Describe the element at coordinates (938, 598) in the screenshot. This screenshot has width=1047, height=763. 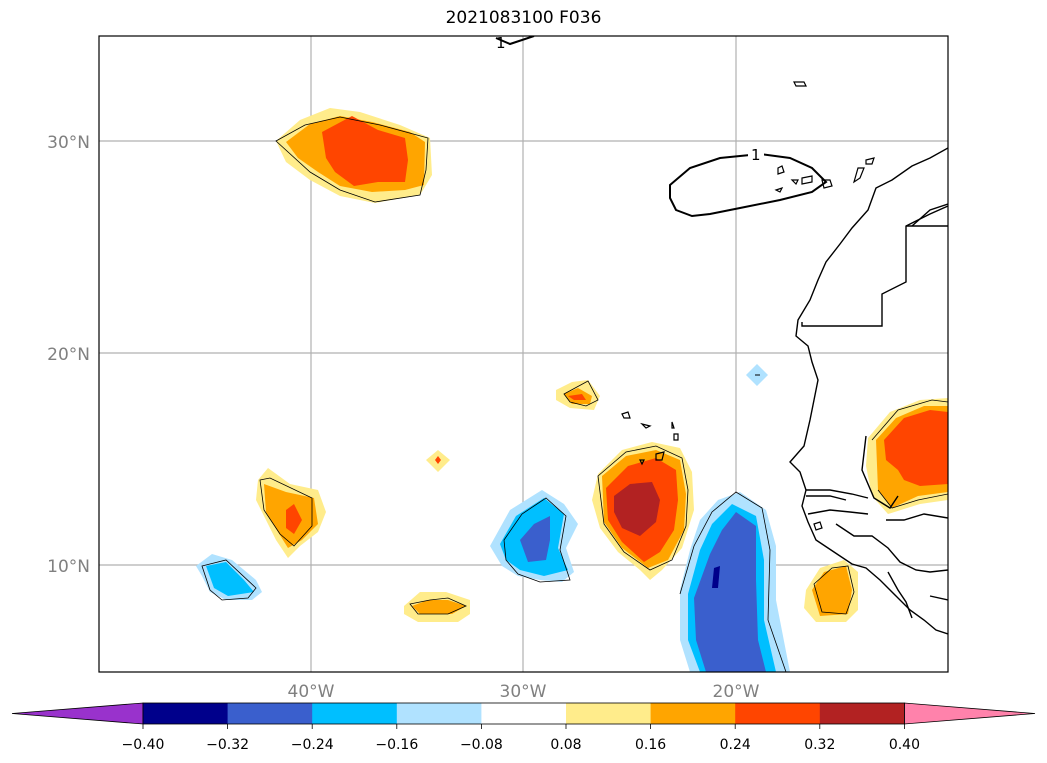
I see `border-liberia` at that location.